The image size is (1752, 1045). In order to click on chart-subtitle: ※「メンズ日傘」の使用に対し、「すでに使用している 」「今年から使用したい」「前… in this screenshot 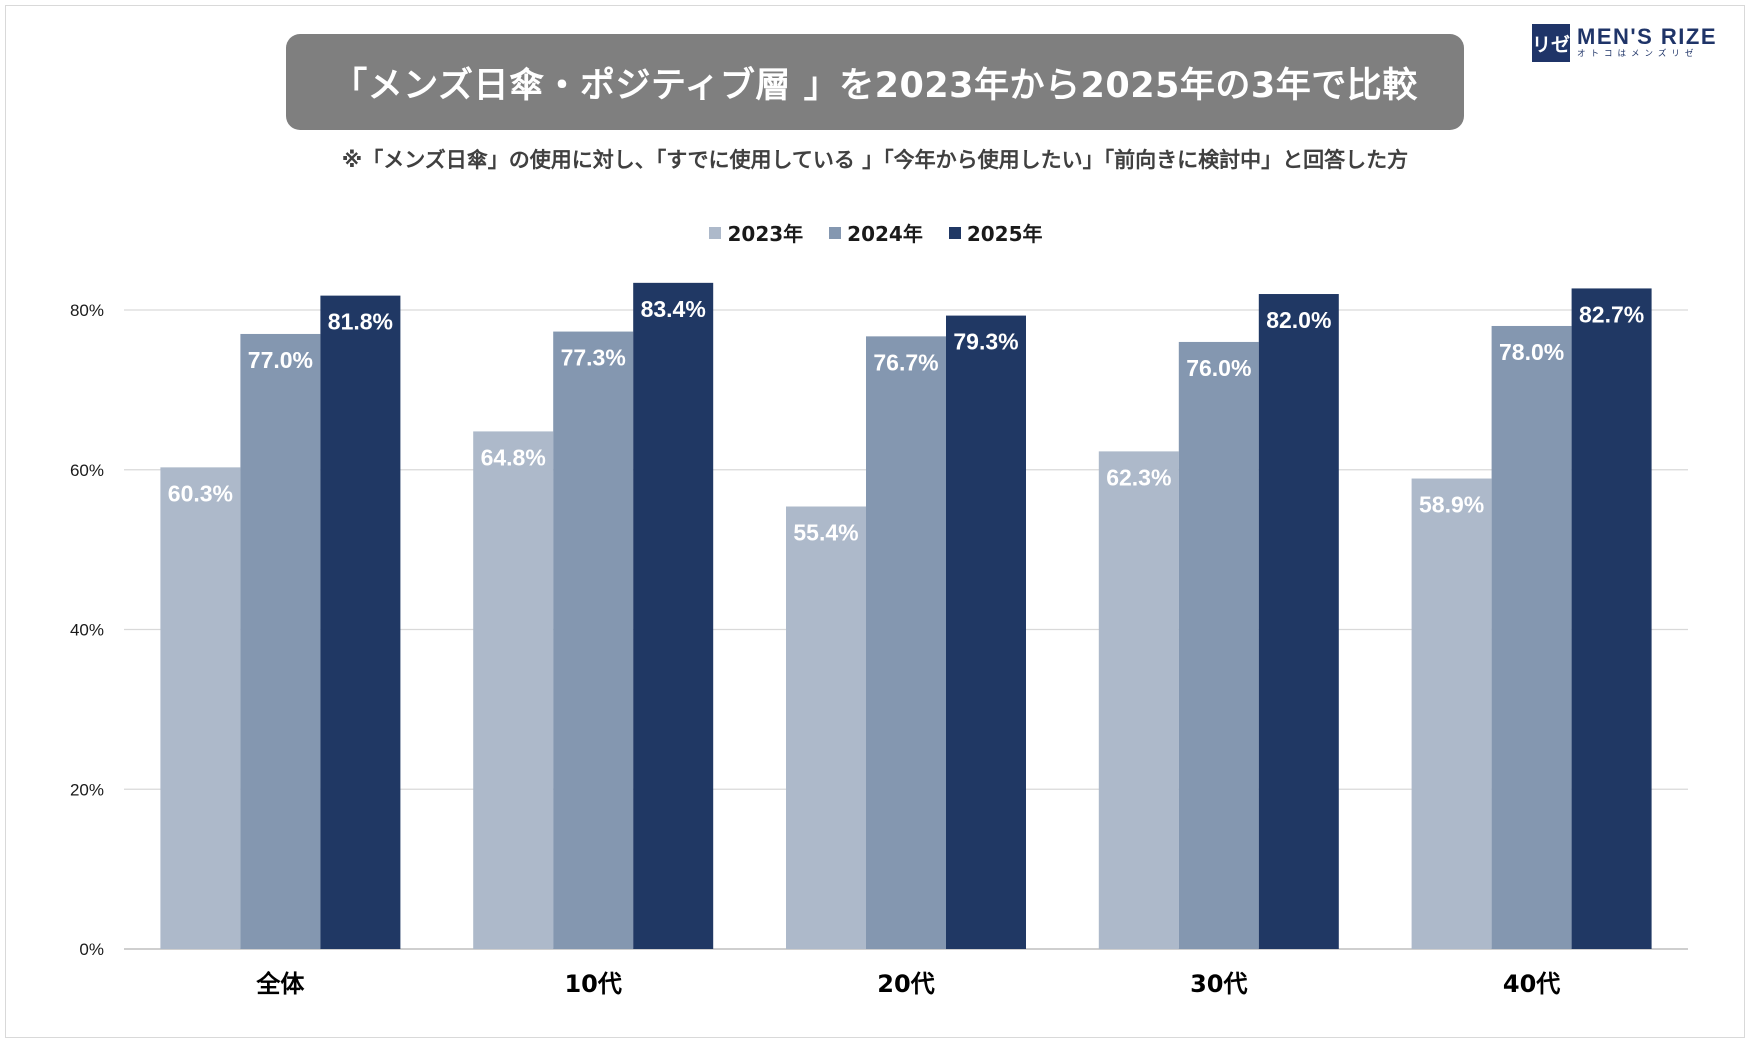, I will do `click(875, 160)`.